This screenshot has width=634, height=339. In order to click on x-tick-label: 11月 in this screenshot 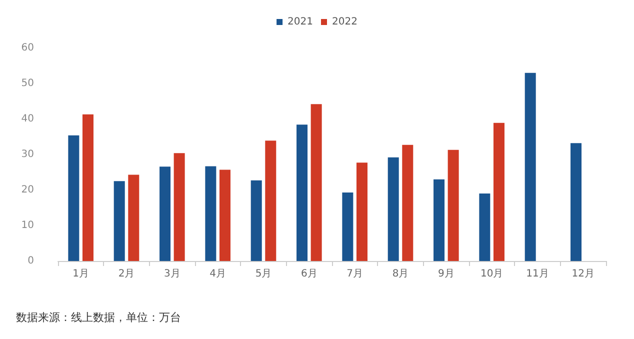, I will do `click(537, 274)`.